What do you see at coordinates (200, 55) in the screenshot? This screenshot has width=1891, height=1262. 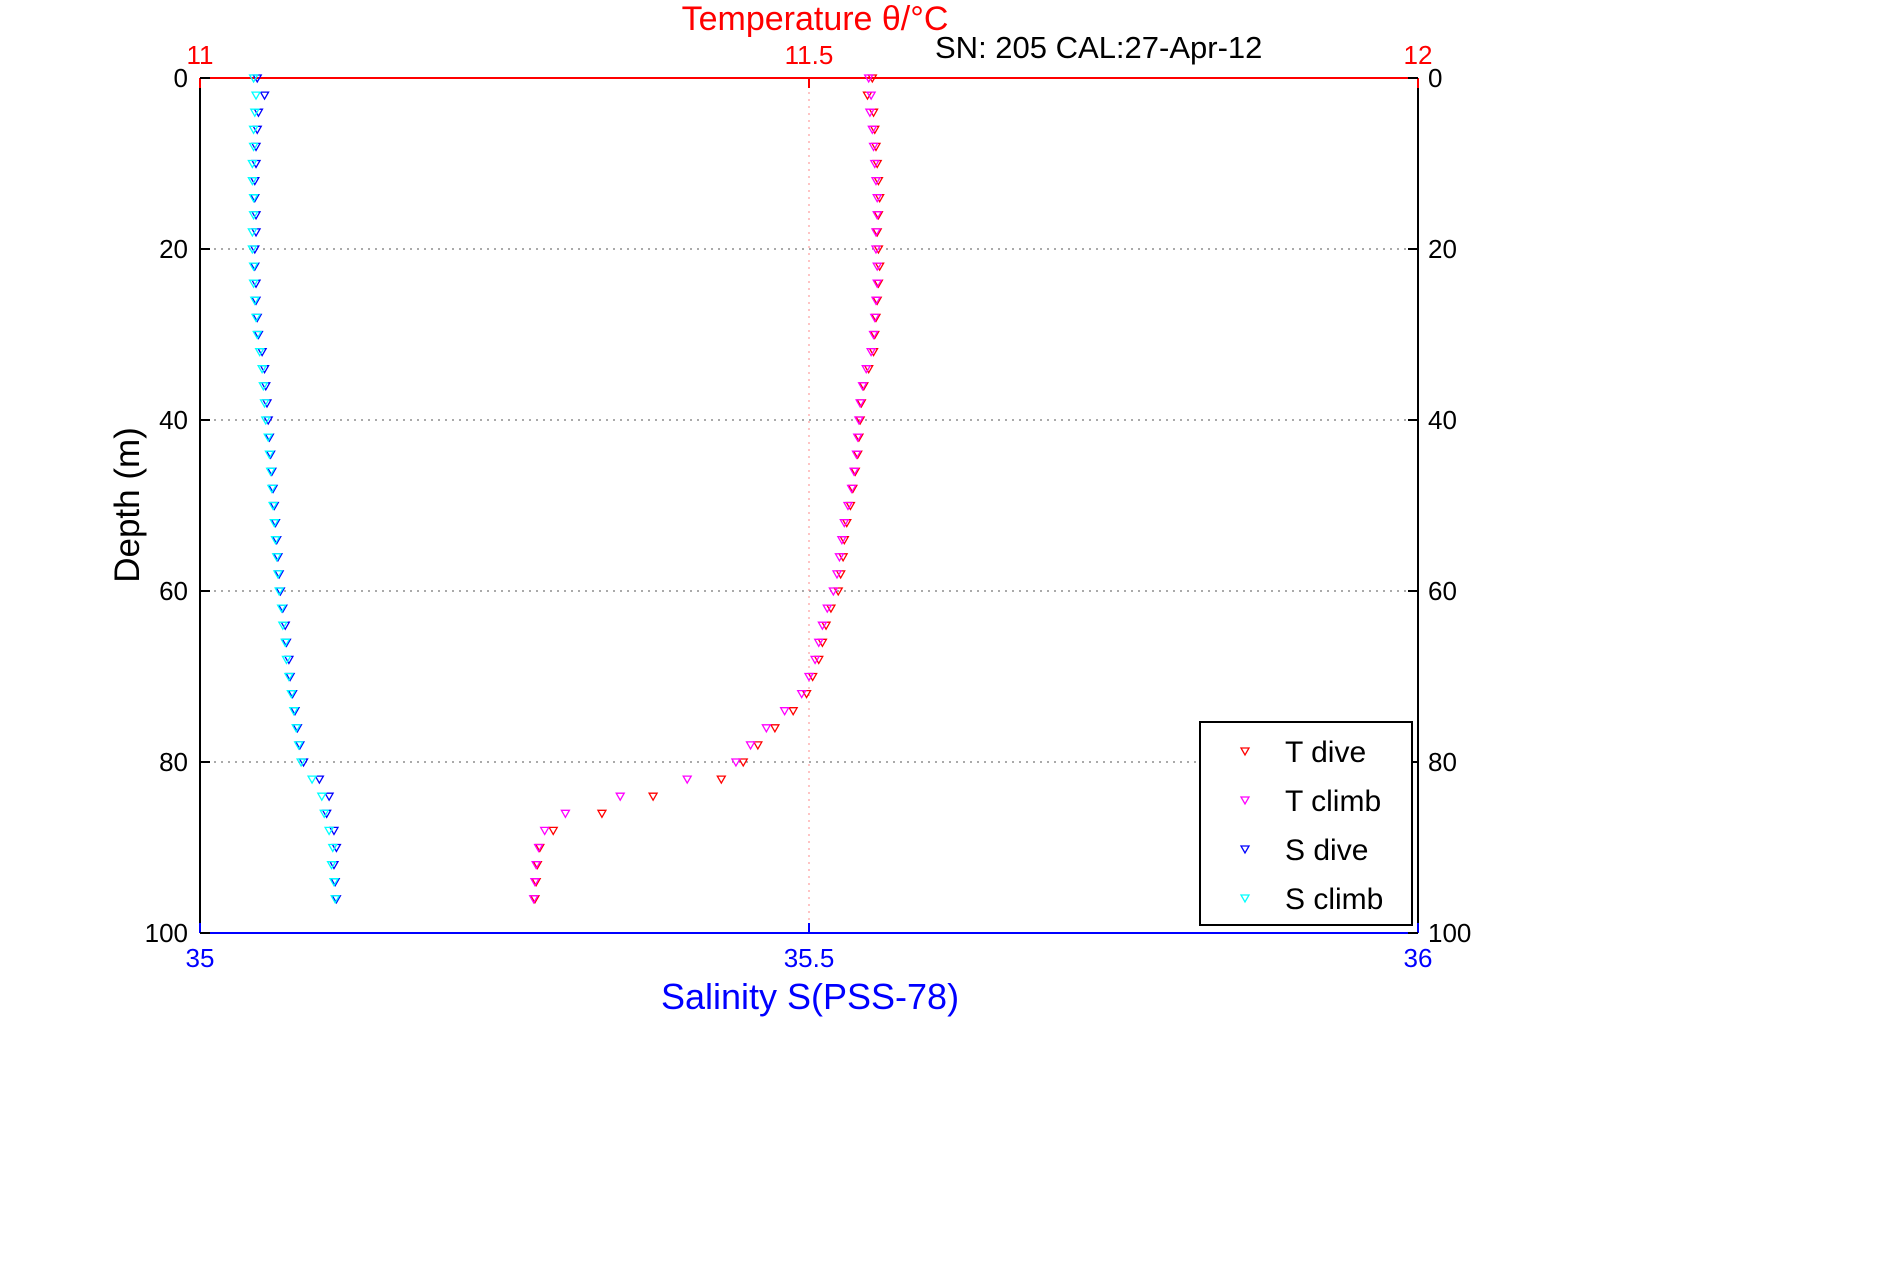 I see `svg-text: 11` at bounding box center [200, 55].